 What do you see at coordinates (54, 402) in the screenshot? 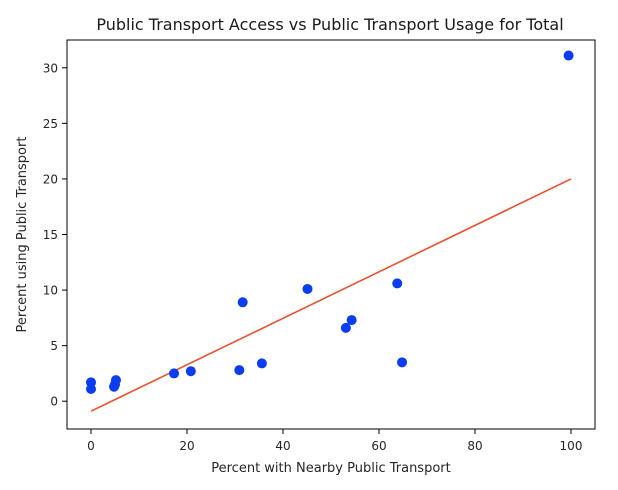
I see `y-tick-label: 0` at bounding box center [54, 402].